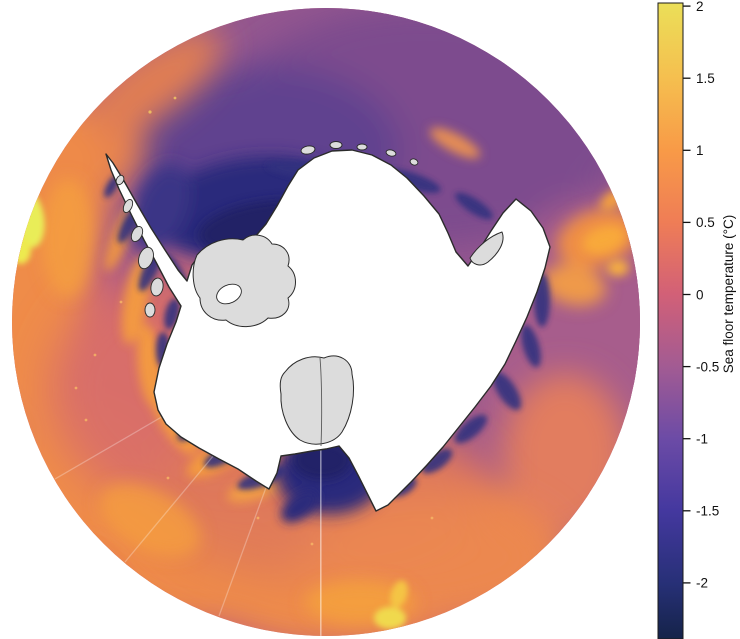  I want to click on colorbar-tick-label: 0, so click(700, 294).